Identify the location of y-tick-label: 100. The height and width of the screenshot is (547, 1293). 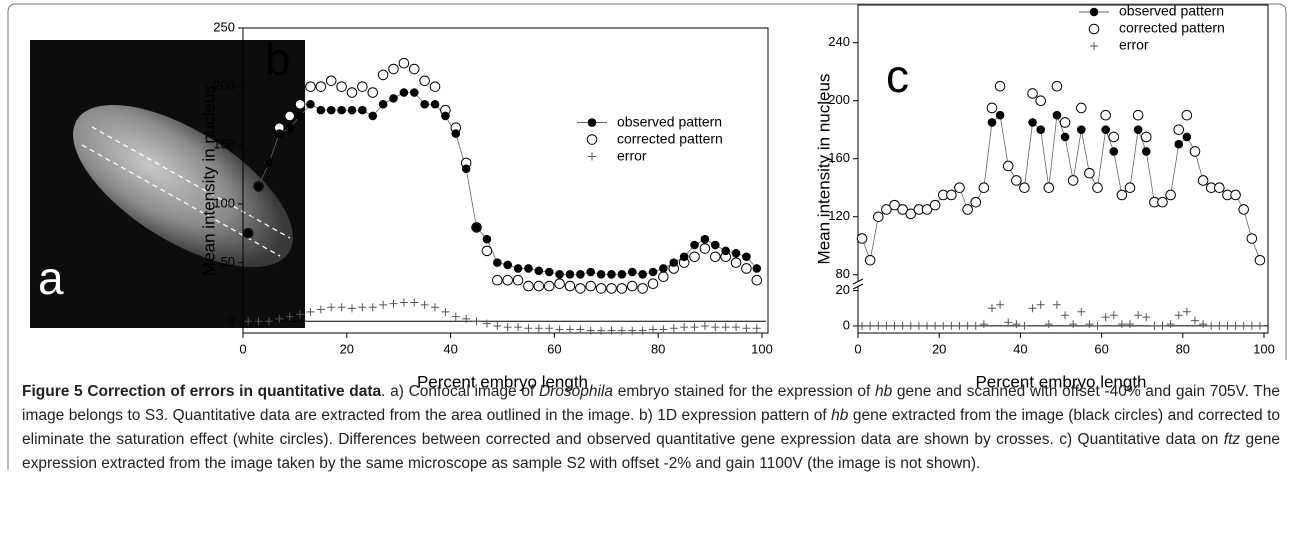
(224, 202).